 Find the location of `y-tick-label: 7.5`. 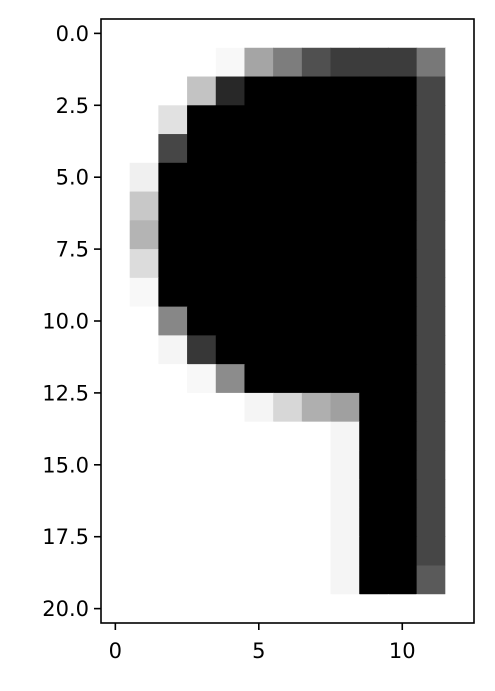

y-tick-label: 7.5 is located at coordinates (72, 250).